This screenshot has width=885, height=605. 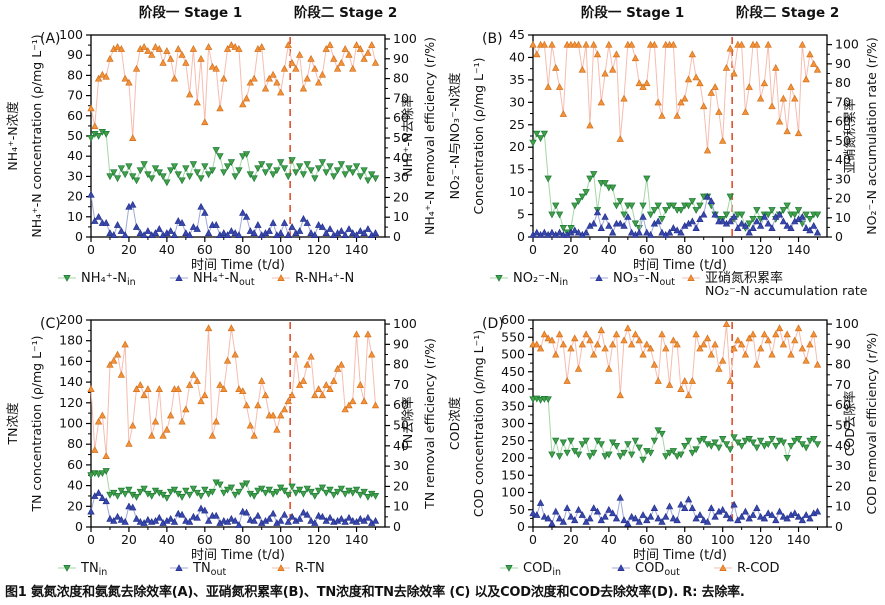 What do you see at coordinates (12, 136) in the screenshot?
I see `svg-text: NH₄⁺-N浓度` at bounding box center [12, 136].